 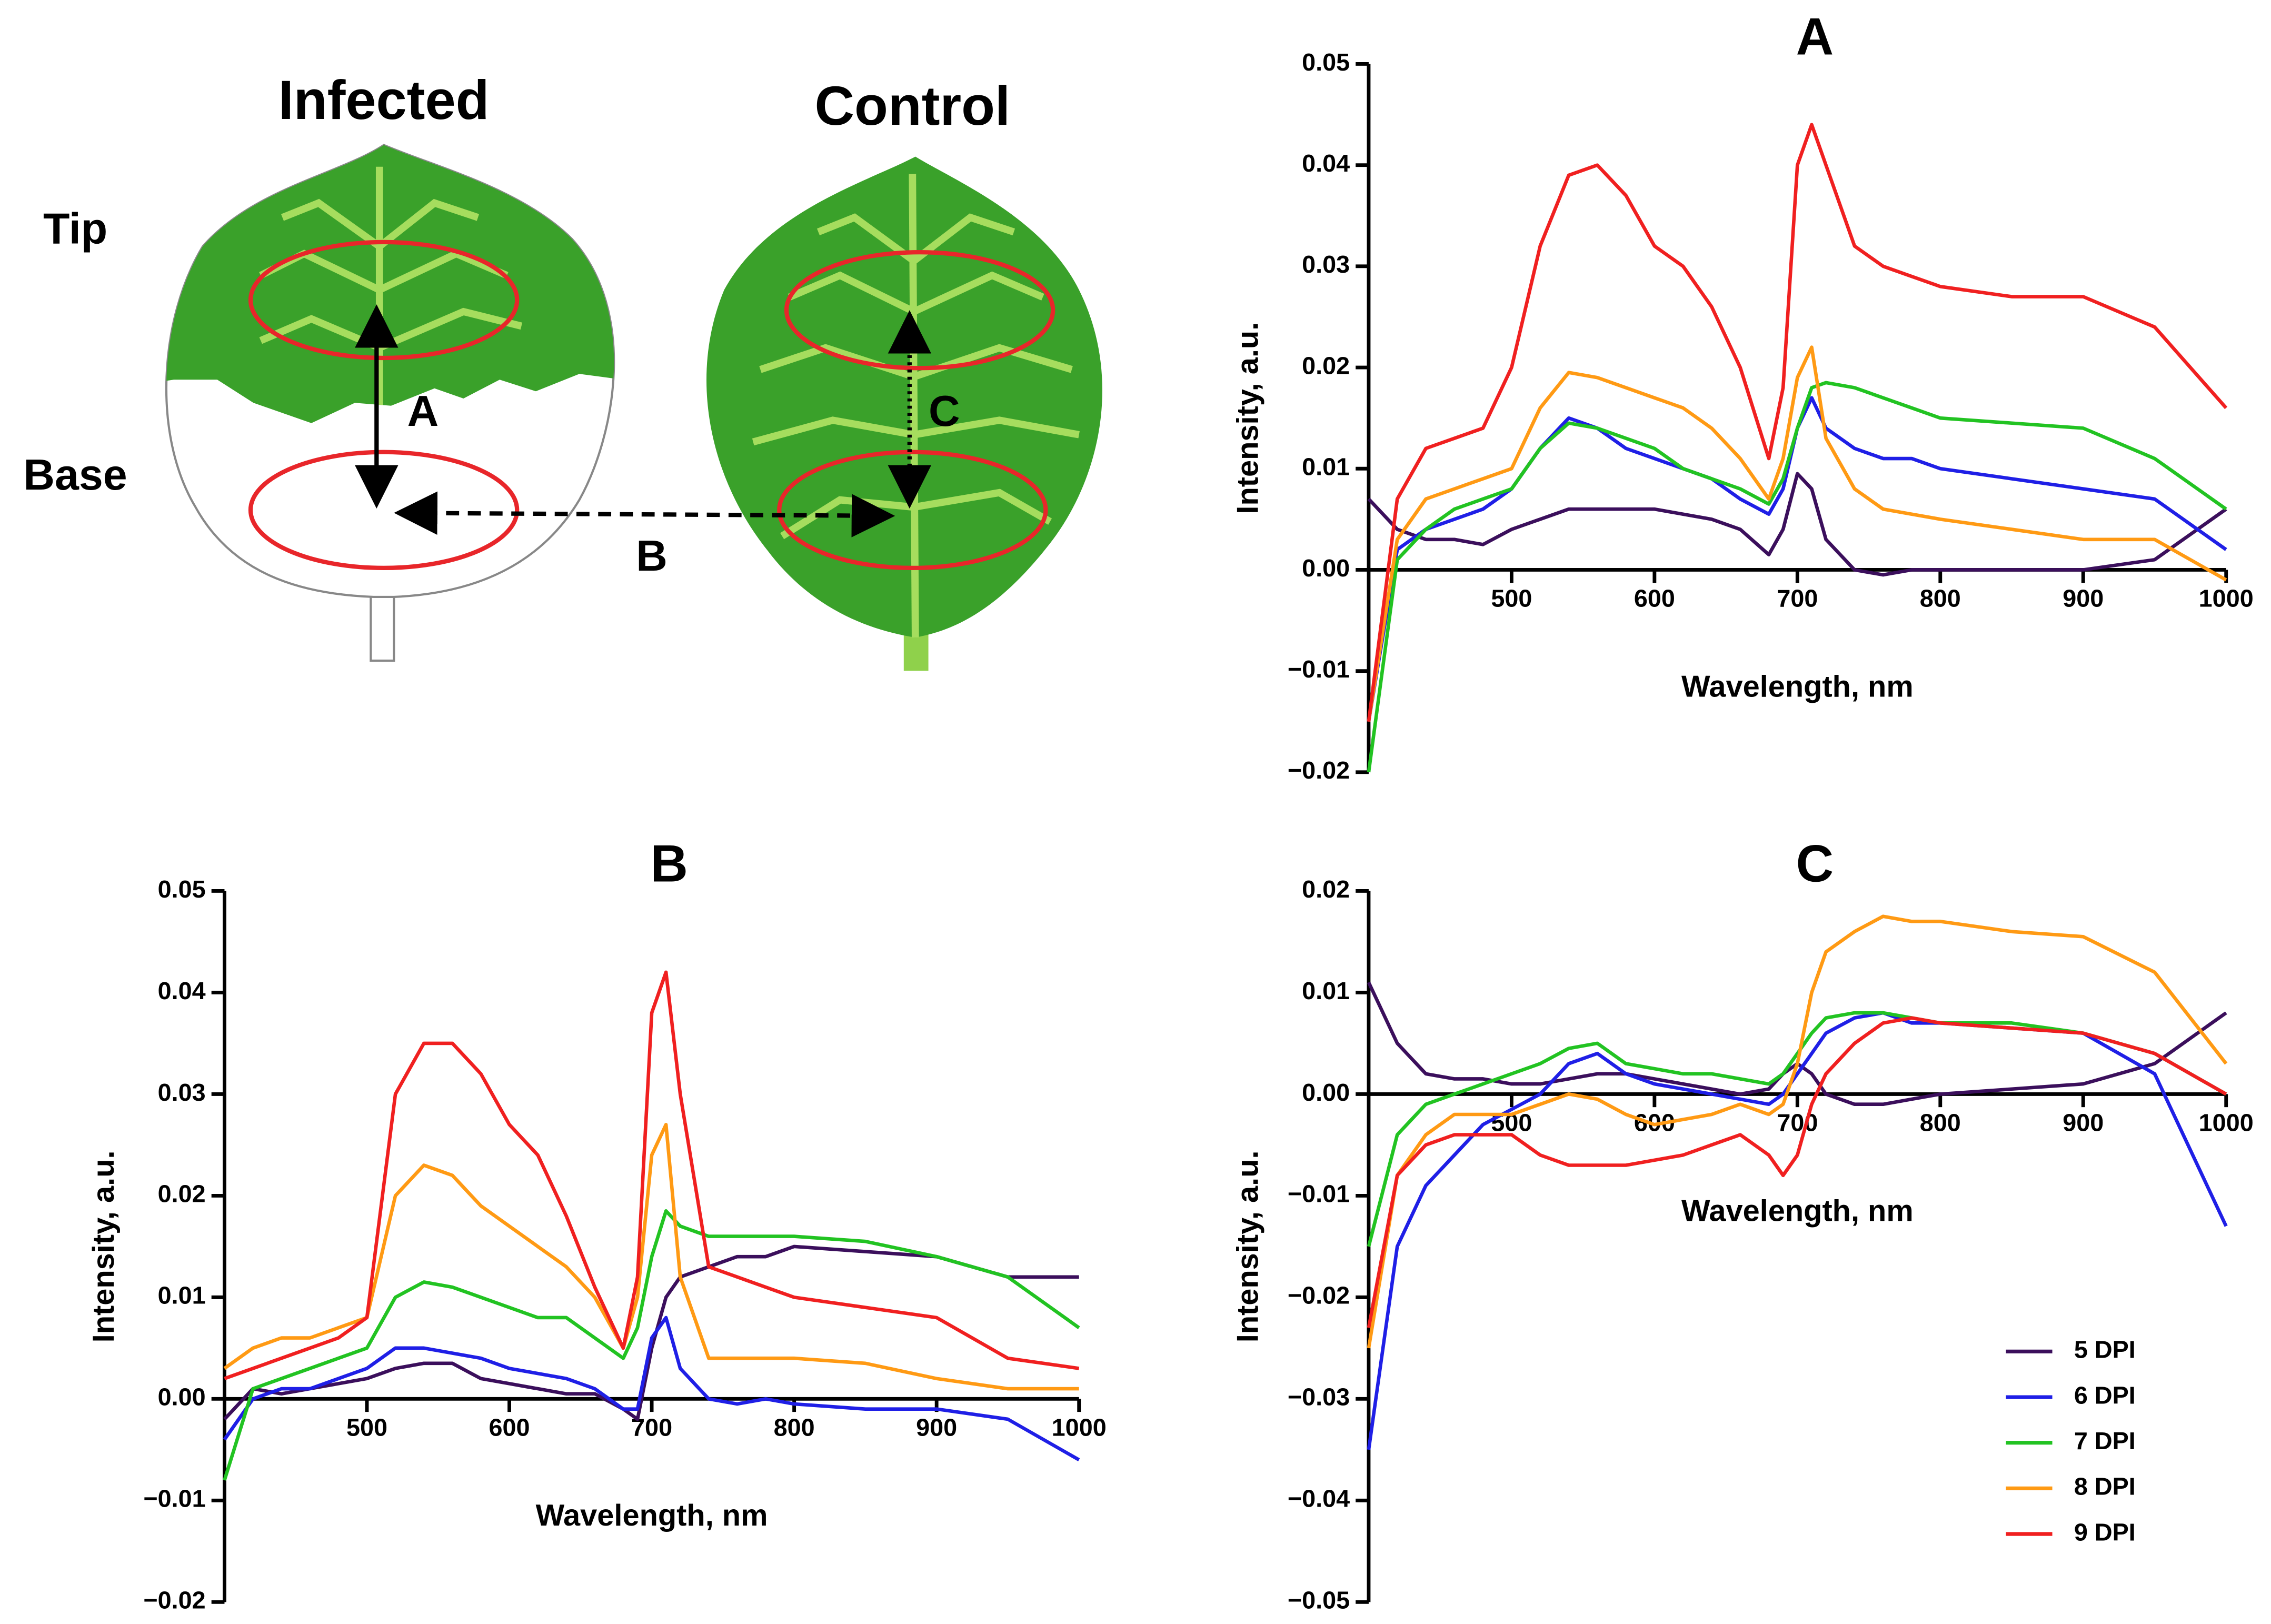 What do you see at coordinates (1319, 1498) in the screenshot?
I see `y-tick-label: −0.04` at bounding box center [1319, 1498].